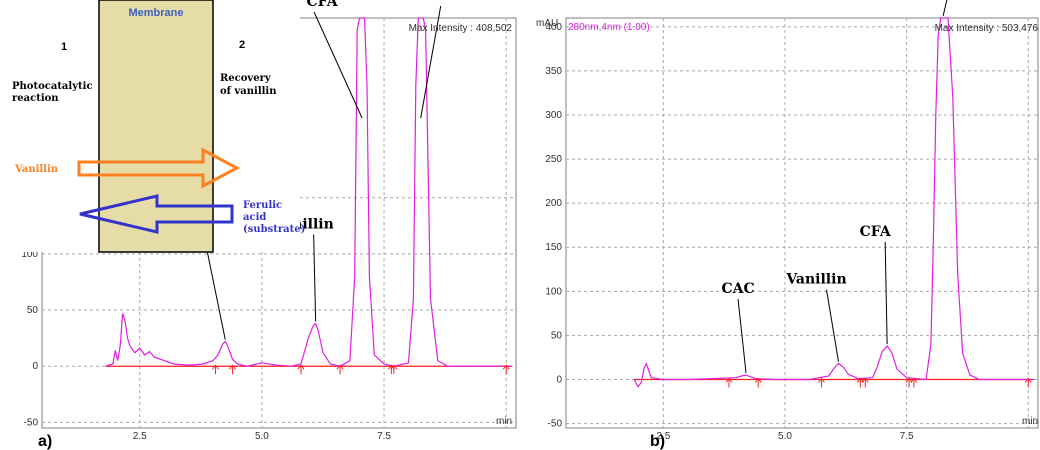 This screenshot has width=1040, height=450. Describe the element at coordinates (504, 421) in the screenshot. I see `x-unit-a: min` at that location.